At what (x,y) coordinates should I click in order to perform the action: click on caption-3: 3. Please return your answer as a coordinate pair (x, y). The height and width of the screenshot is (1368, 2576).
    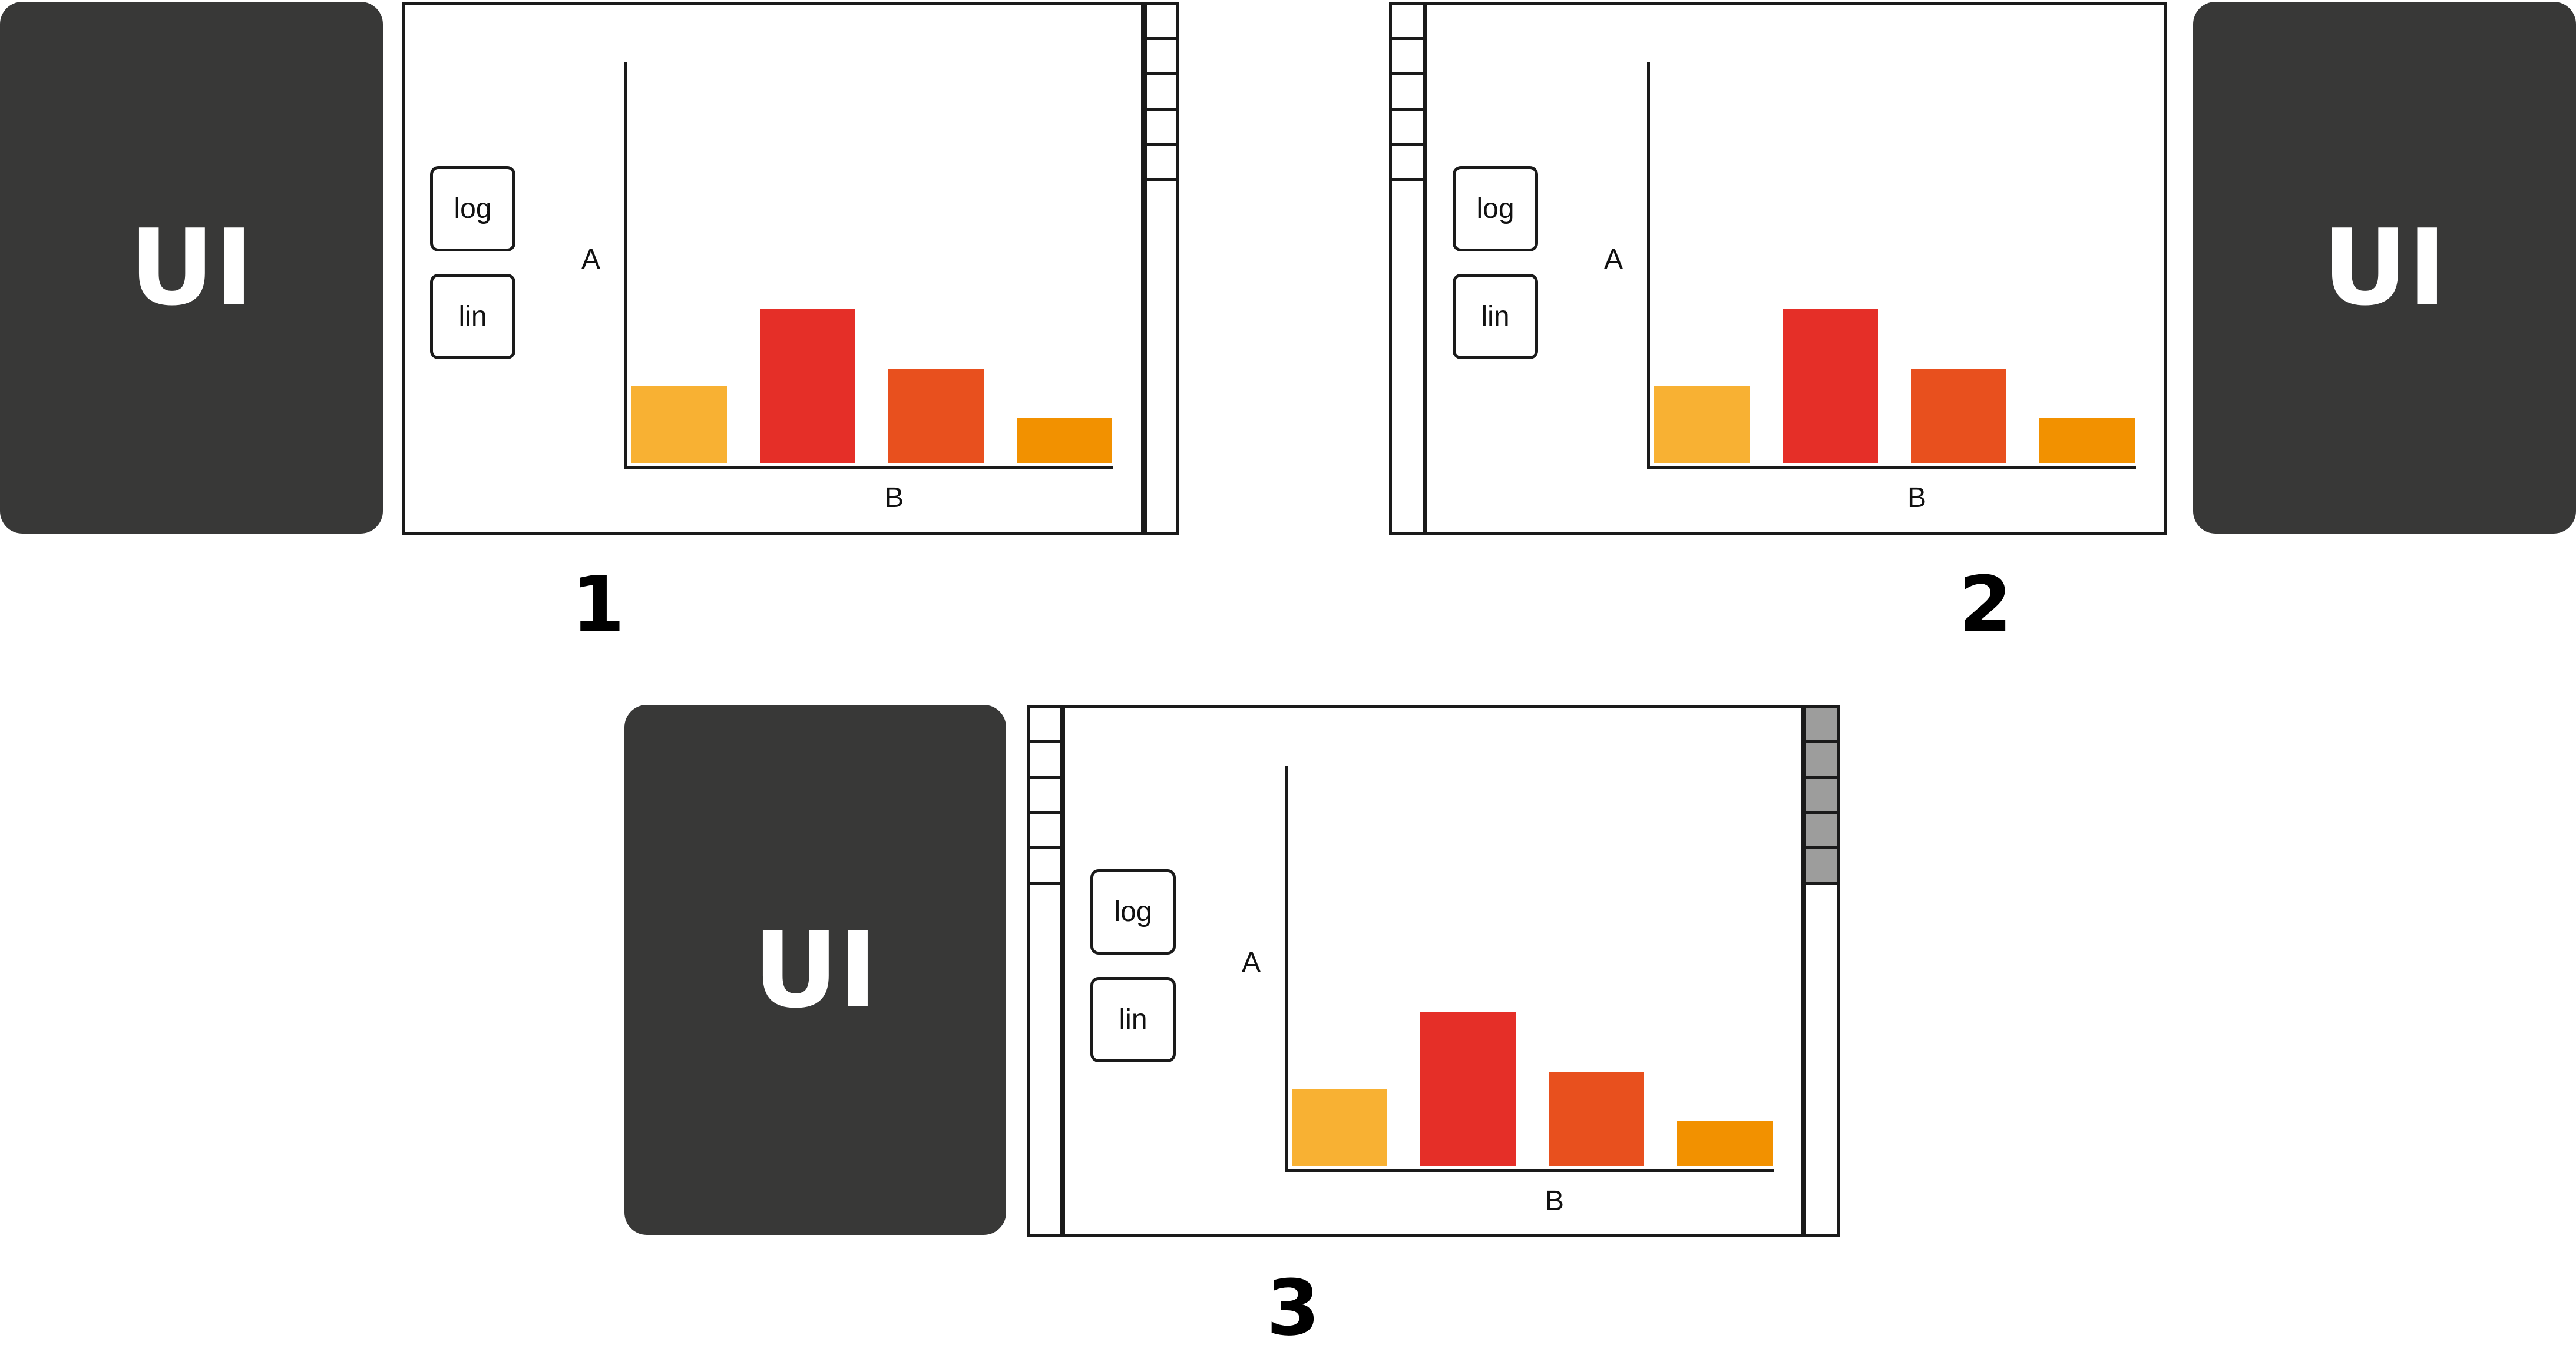
    Looking at the image, I should click on (1293, 1308).